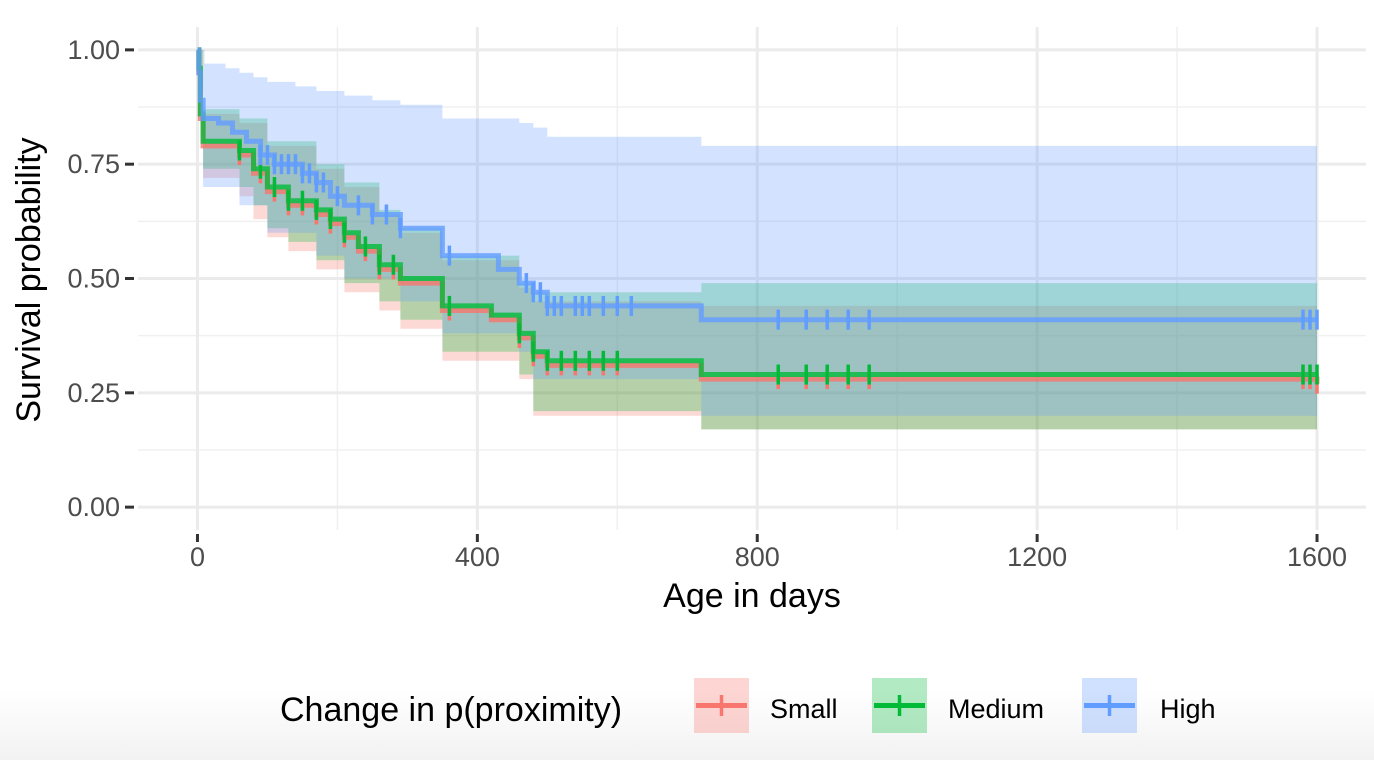  I want to click on y-tick-label: 0.75, so click(93, 164).